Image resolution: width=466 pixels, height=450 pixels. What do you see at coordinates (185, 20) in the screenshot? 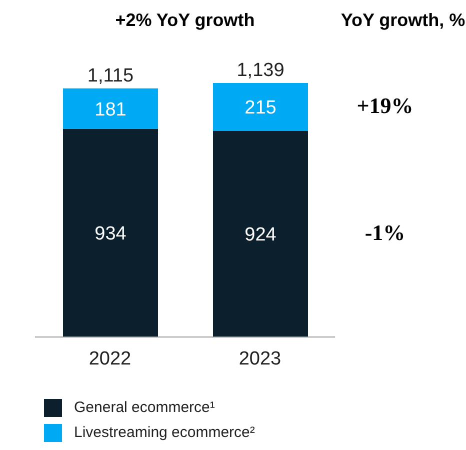
I see `chart-title: +2% YoY growth` at bounding box center [185, 20].